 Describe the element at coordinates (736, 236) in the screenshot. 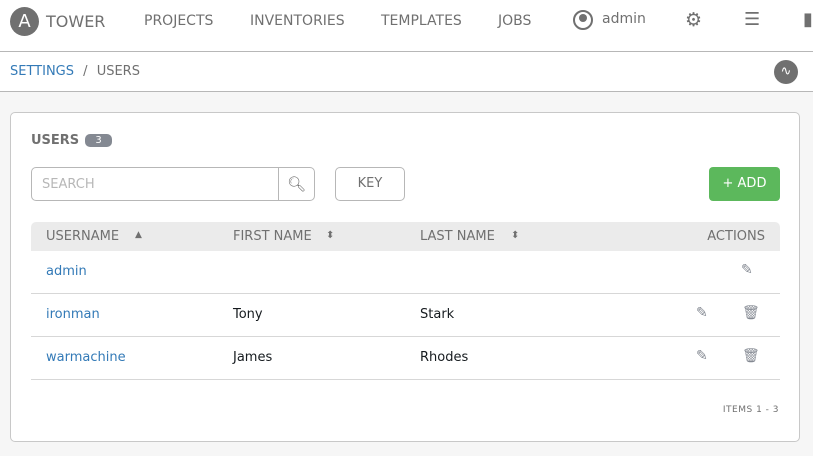

I see `col-actions: ACTIONS` at that location.